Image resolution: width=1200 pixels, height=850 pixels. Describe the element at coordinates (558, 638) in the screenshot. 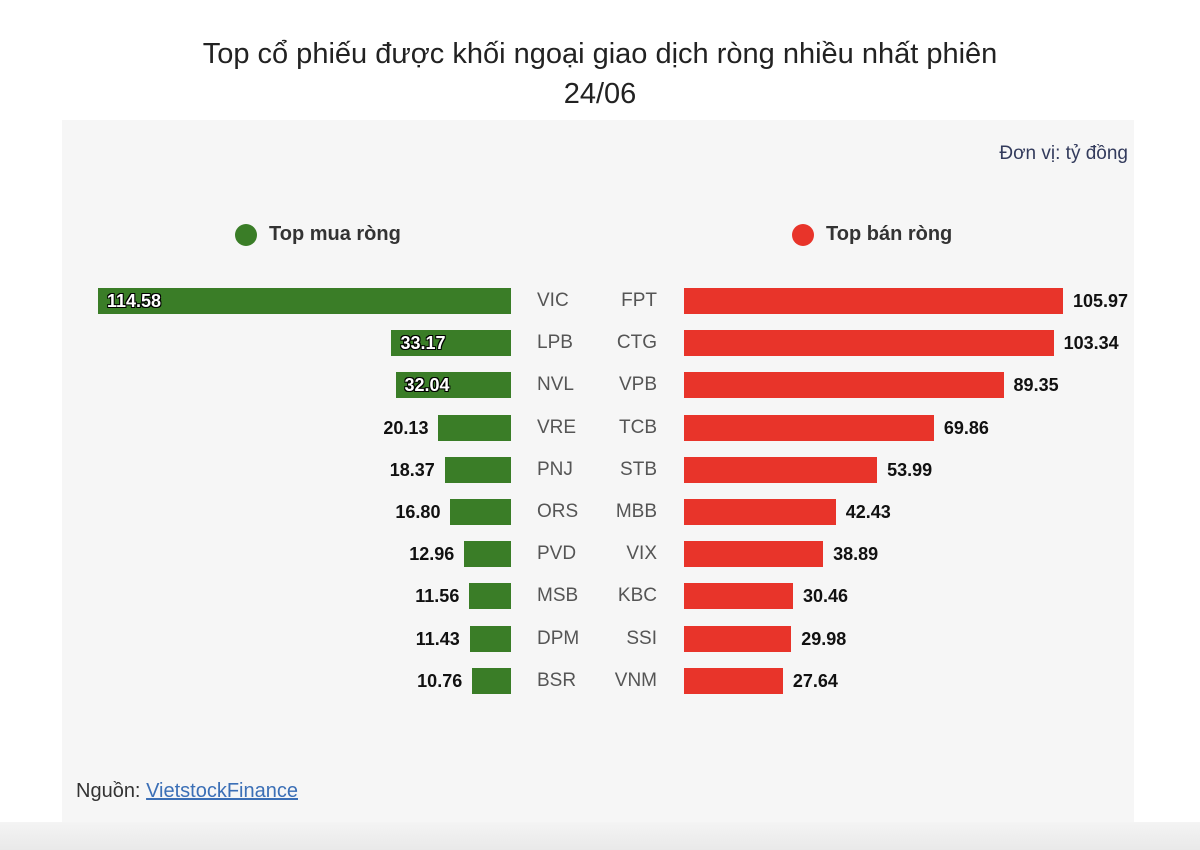

I see `buy-tick-label: DPM` at that location.